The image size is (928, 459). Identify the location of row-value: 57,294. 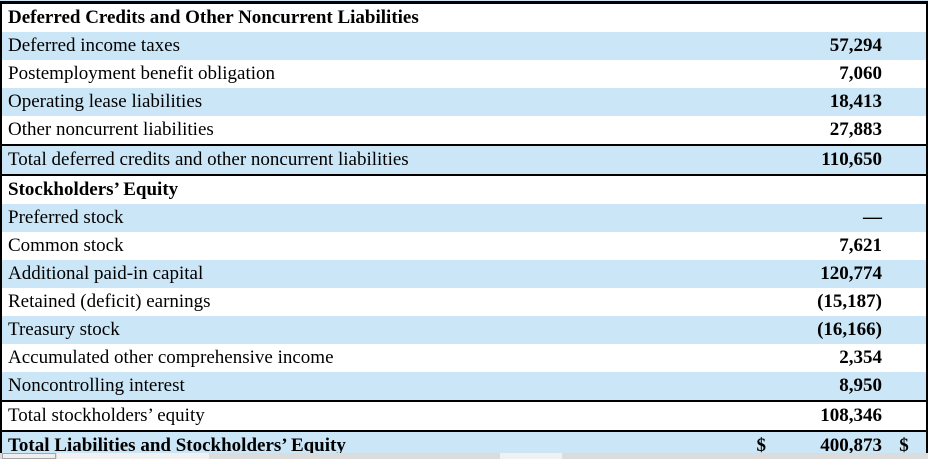
(855, 45).